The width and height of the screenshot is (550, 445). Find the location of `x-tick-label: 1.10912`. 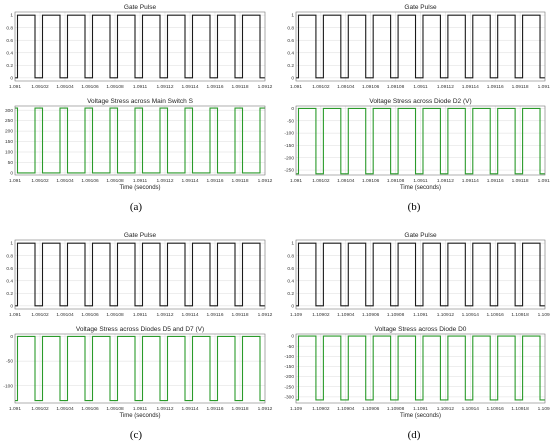

x-tick-label: 1.10912 is located at coordinates (446, 315).